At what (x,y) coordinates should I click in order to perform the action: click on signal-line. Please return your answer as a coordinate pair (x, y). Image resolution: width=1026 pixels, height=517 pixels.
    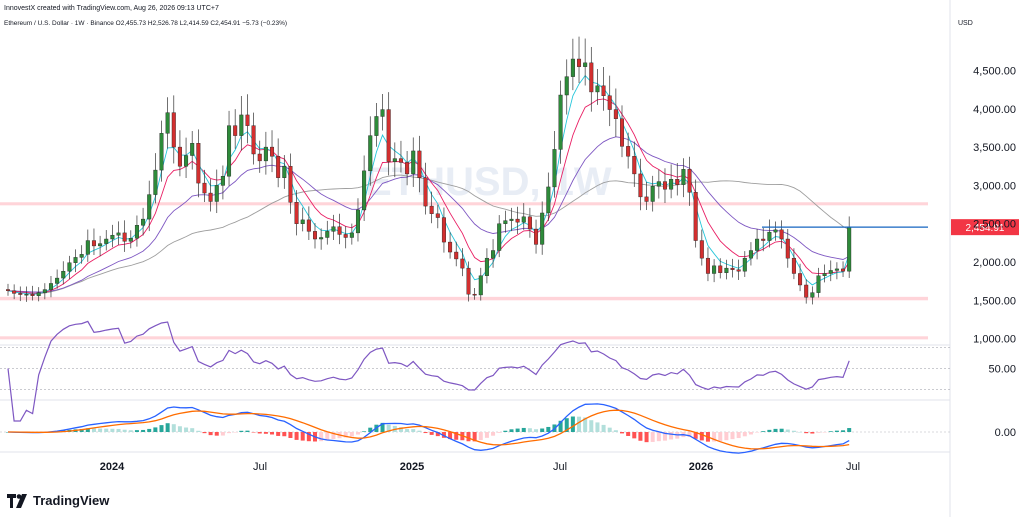
    Looking at the image, I should click on (429, 429).